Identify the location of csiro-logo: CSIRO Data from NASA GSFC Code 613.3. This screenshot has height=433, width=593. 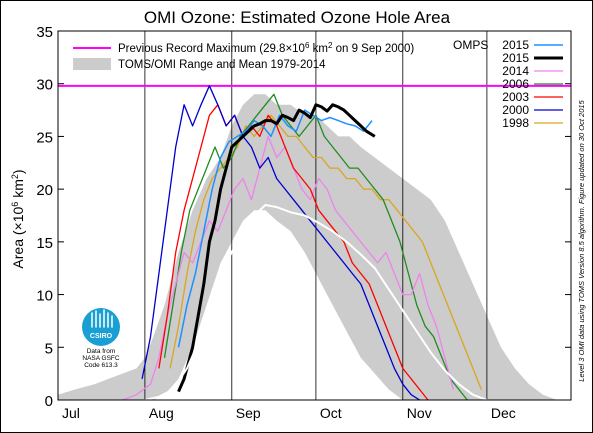
(101, 338).